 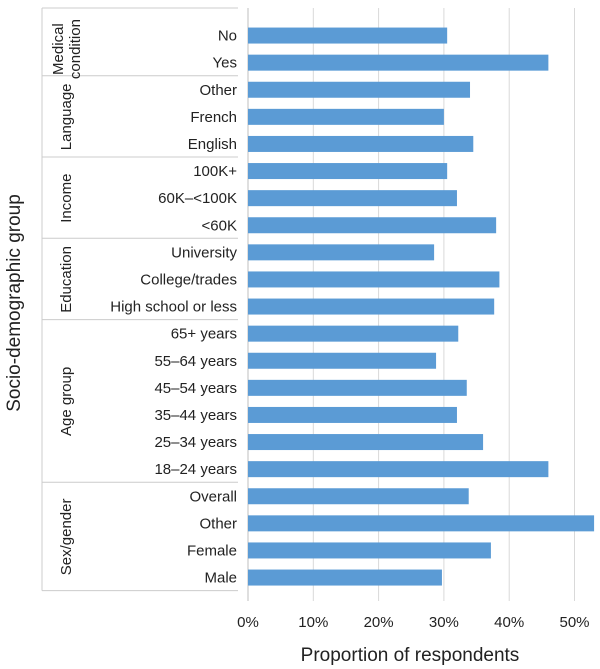 What do you see at coordinates (509, 622) in the screenshot?
I see `x-tick-label: 40%` at bounding box center [509, 622].